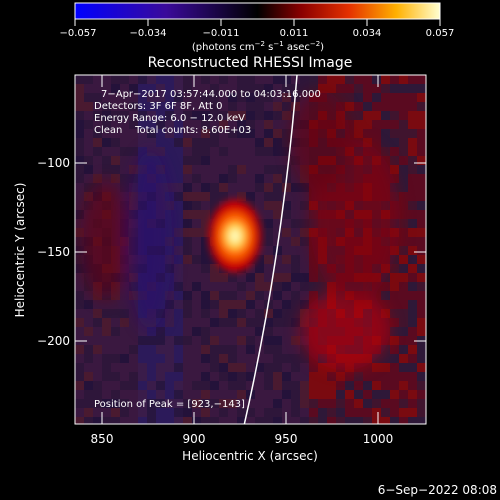 The height and width of the screenshot is (500, 500). I want to click on x-tick-label: 850, so click(102, 439).